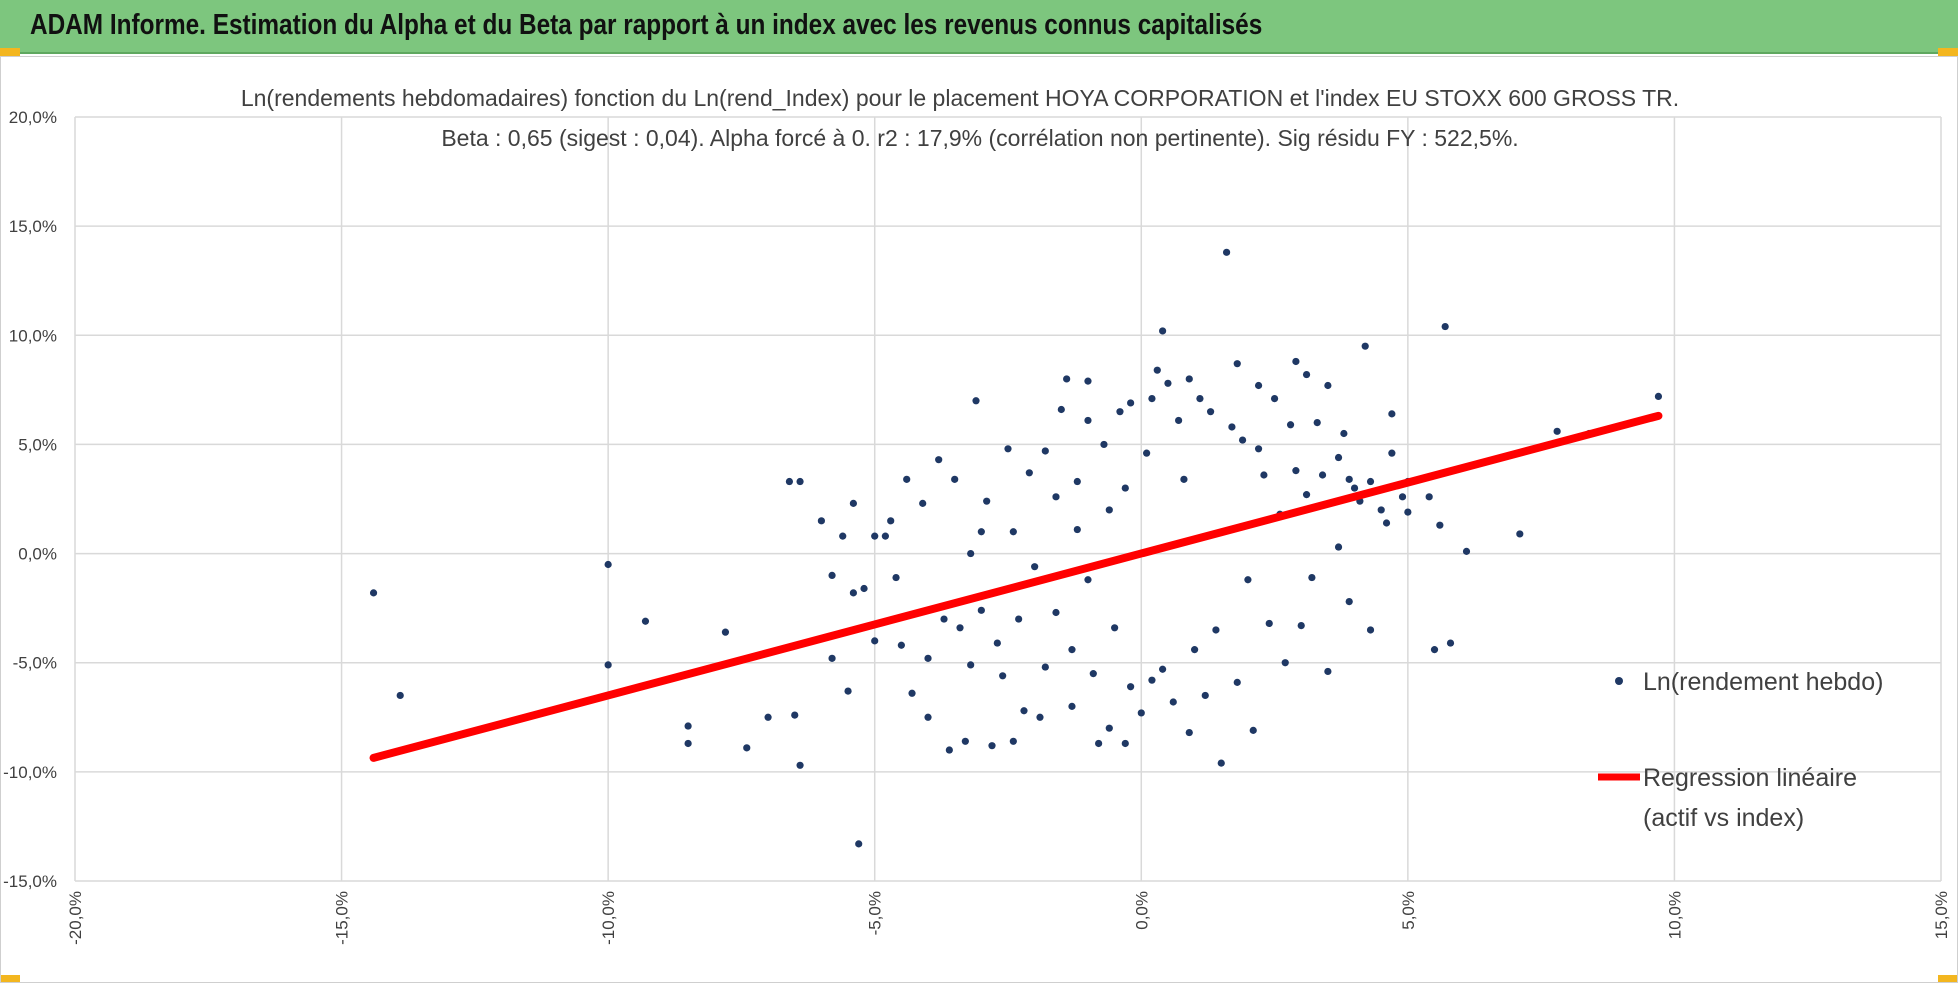 The image size is (1958, 983). I want to click on y-tick-label: -10,0%, so click(30, 772).